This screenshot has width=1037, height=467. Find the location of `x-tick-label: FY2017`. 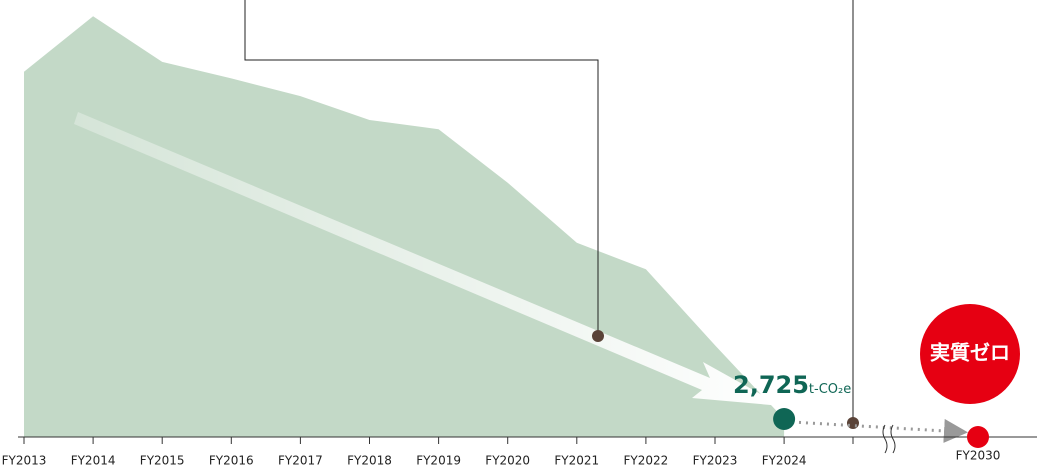

x-tick-label: FY2017 is located at coordinates (300, 460).